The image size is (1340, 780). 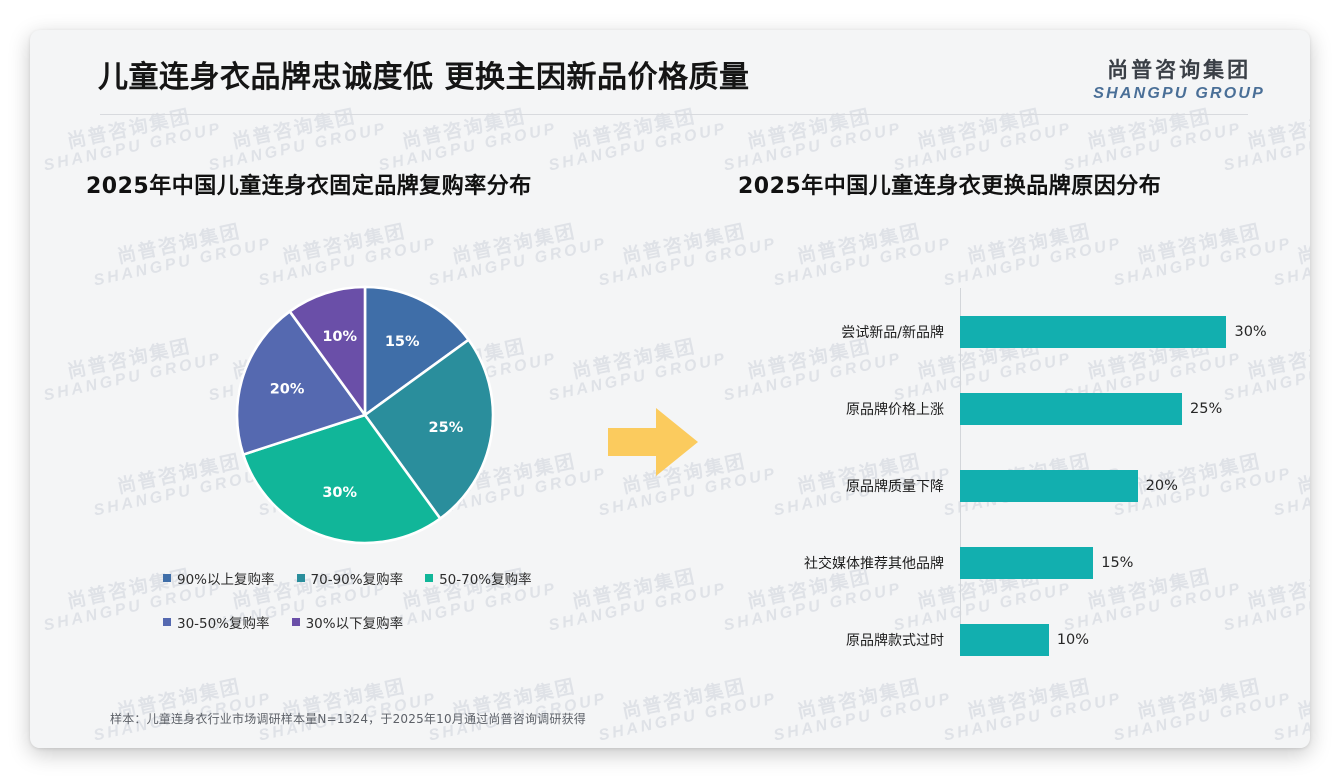 What do you see at coordinates (1111, 640) in the screenshot?
I see `bar-track: 10%` at bounding box center [1111, 640].